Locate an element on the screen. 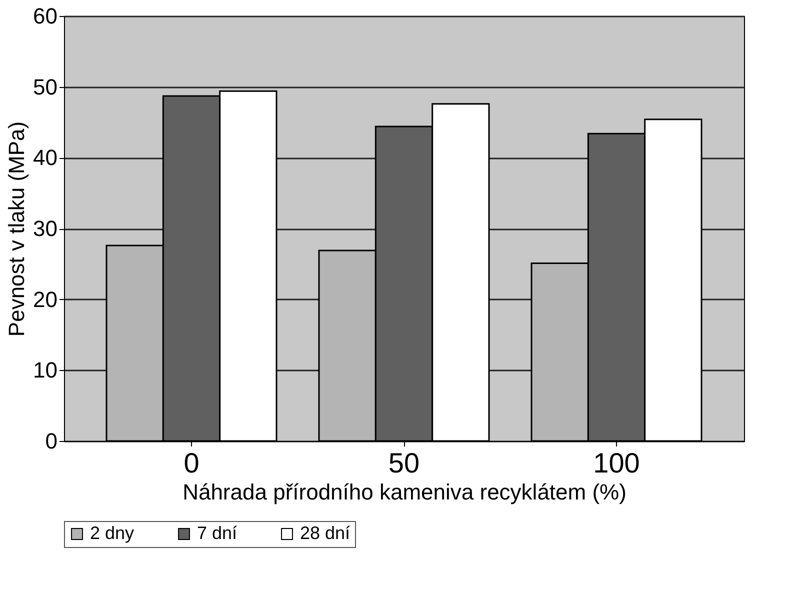 This screenshot has height=594, width=807. y-tick-label: 0 is located at coordinates (51, 441).